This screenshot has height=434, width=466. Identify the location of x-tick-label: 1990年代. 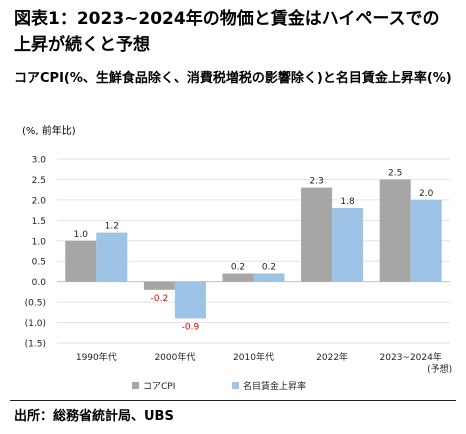
(96, 357).